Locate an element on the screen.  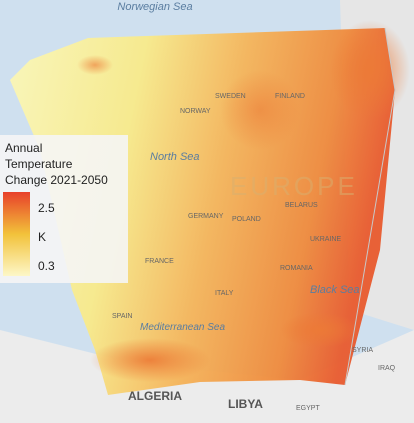
legend-min: 0.3 is located at coordinates (46, 266).